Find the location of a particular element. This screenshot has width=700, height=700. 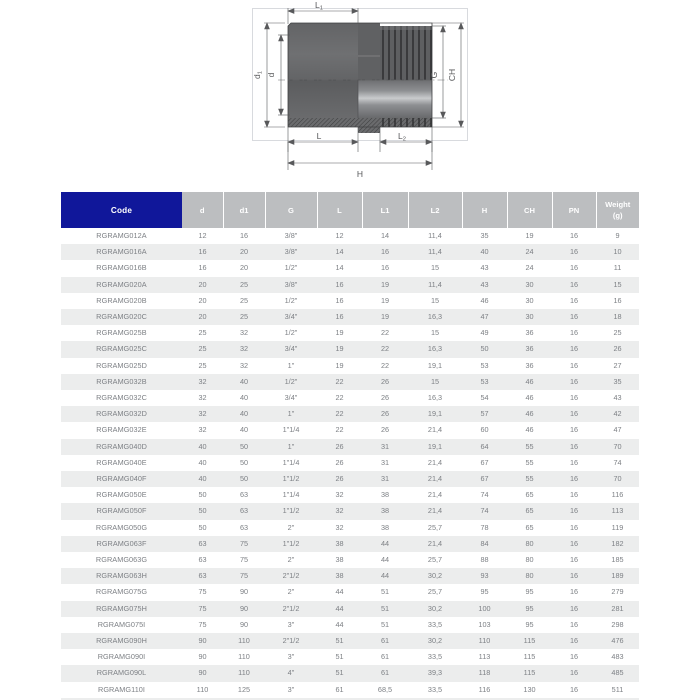

table-row: RGRAMG063H 63 75 2"1/2 38 44 30,2 93 80 16 189 is located at coordinates (350, 576).